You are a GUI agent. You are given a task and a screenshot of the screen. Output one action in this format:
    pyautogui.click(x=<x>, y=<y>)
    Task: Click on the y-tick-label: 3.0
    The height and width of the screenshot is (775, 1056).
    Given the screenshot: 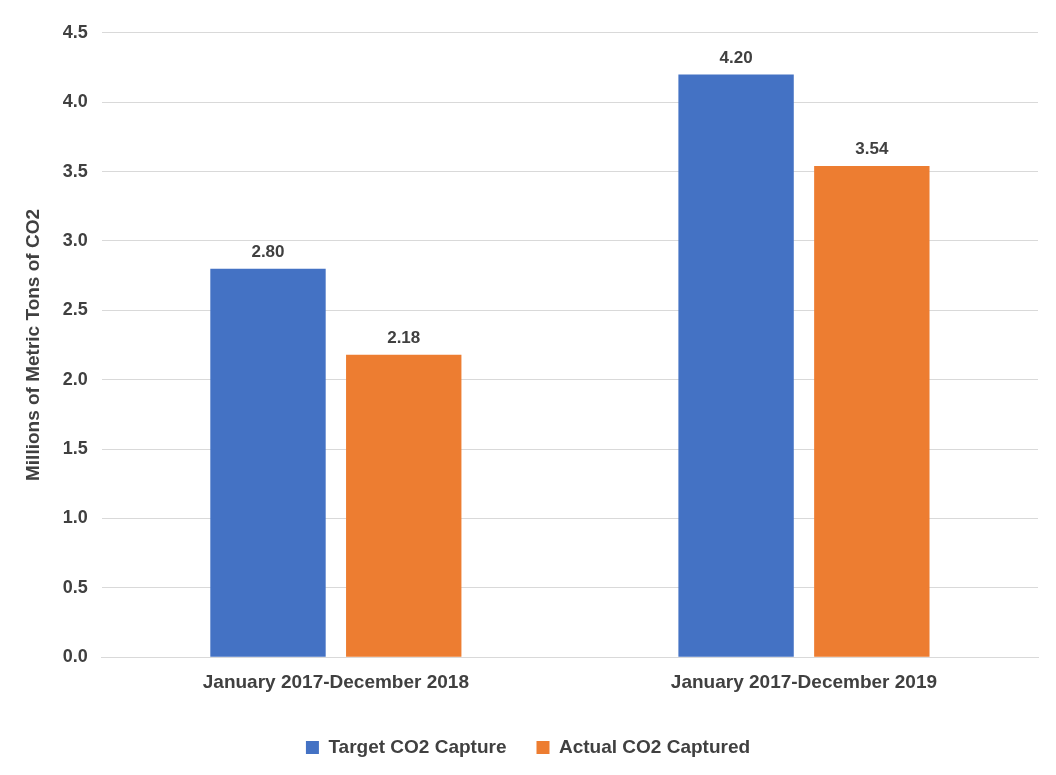 What is the action you would take?
    pyautogui.click(x=75, y=239)
    